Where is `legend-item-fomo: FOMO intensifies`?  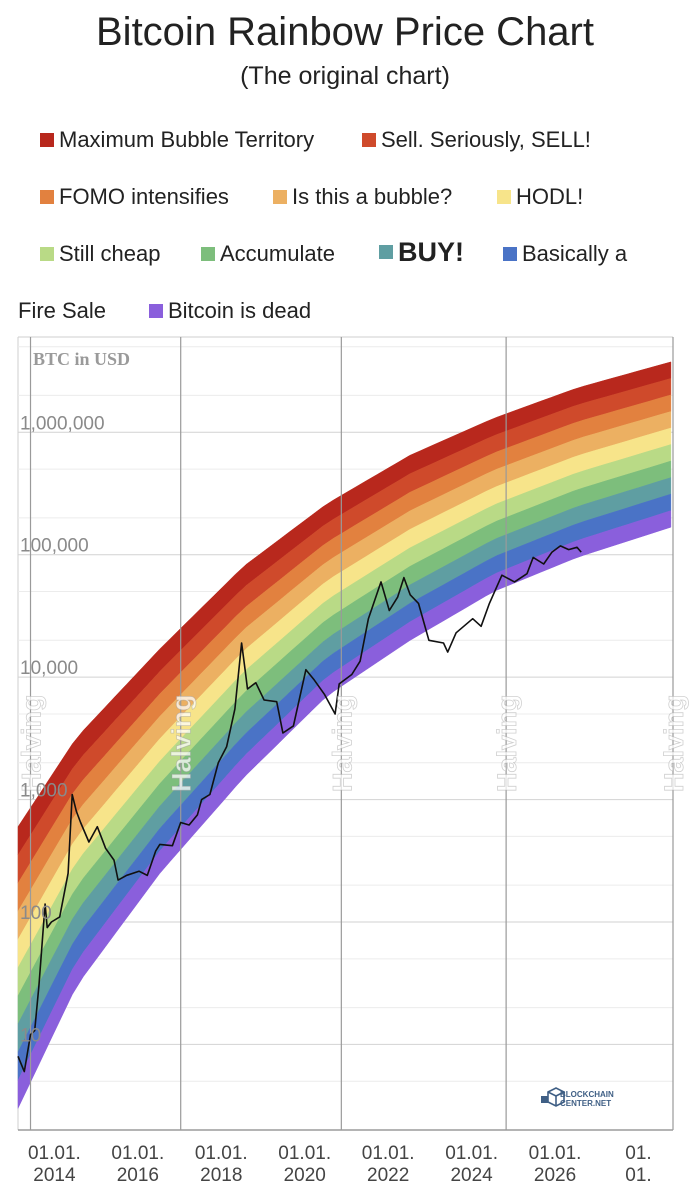 legend-item-fomo: FOMO intensifies is located at coordinates (134, 197).